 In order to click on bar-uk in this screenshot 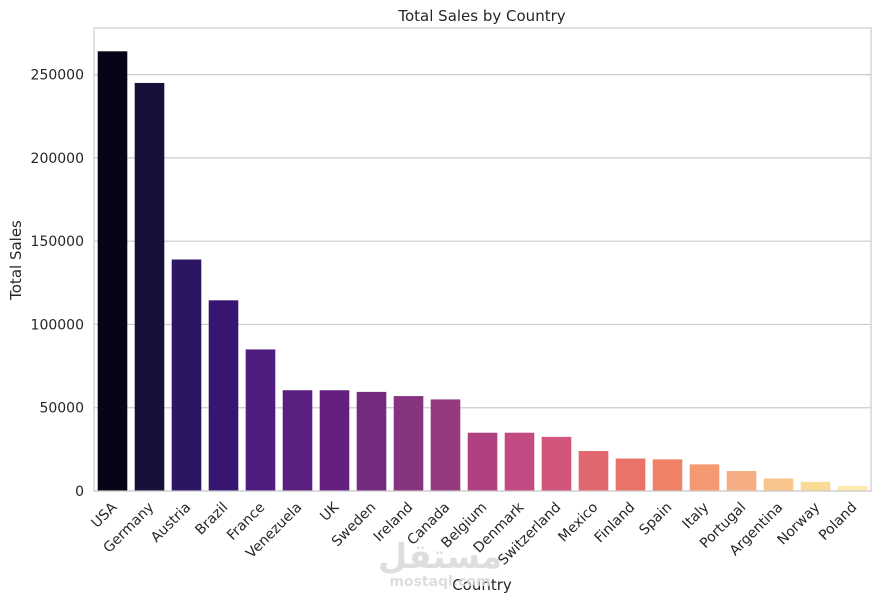, I will do `click(334, 440)`.